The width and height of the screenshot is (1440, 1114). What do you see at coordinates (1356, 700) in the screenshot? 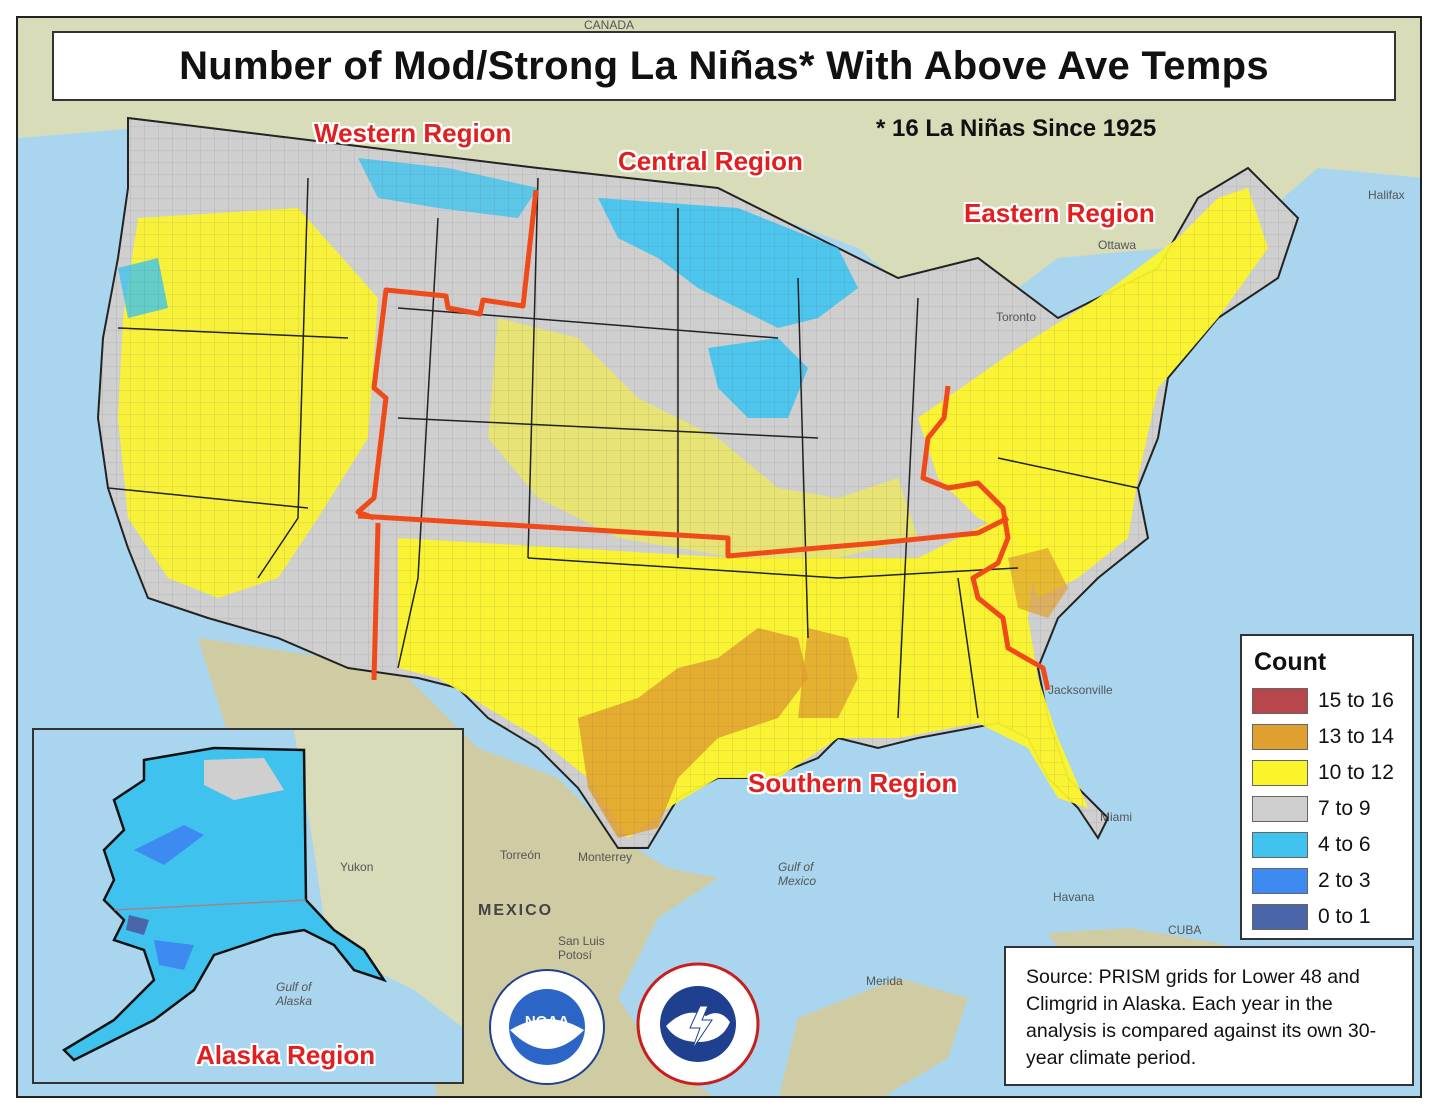
I see `legend-label: 15 to 16` at bounding box center [1356, 700].